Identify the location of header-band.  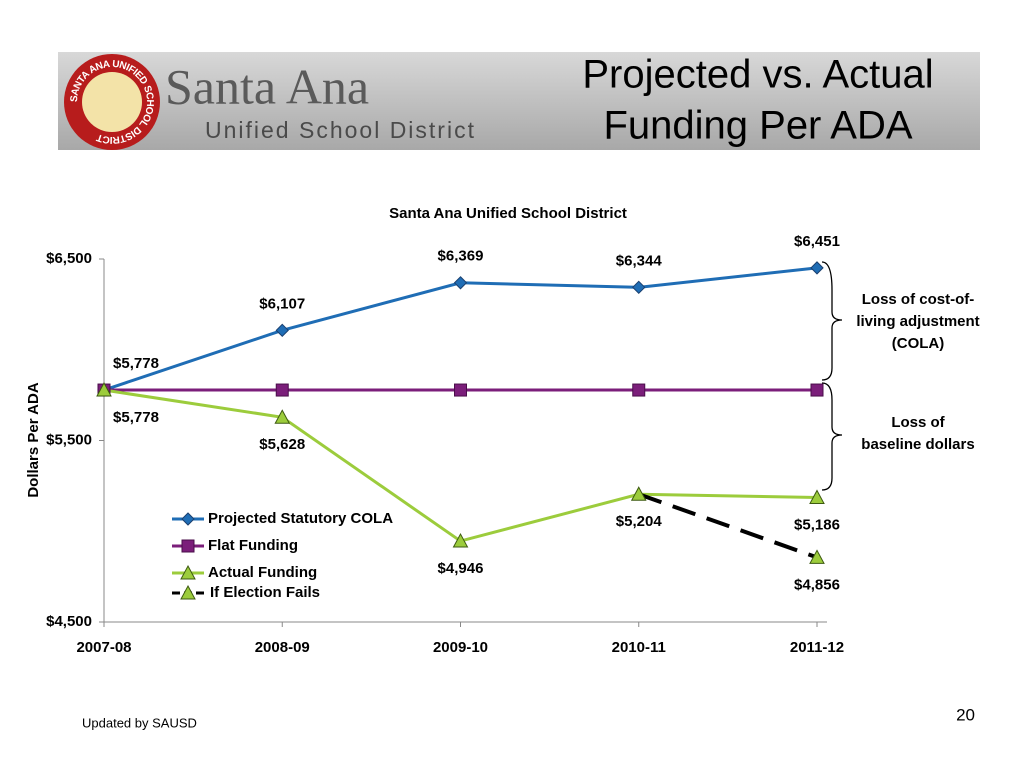
(519, 101).